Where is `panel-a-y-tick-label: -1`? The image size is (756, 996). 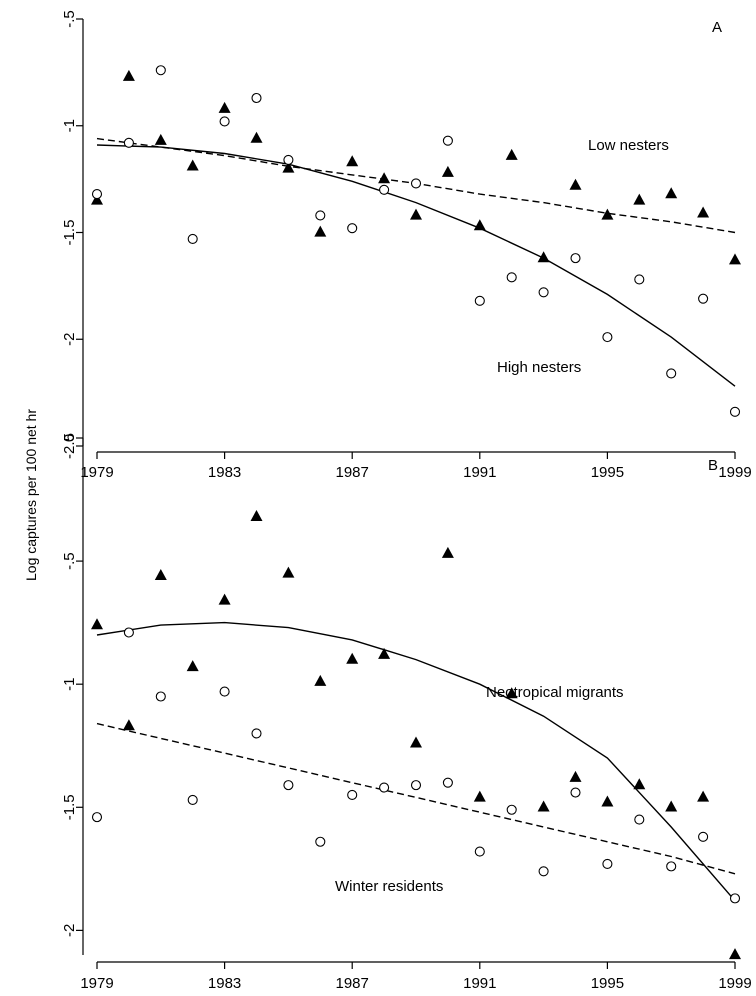
panel-a-y-tick-label: -1 is located at coordinates (69, 125).